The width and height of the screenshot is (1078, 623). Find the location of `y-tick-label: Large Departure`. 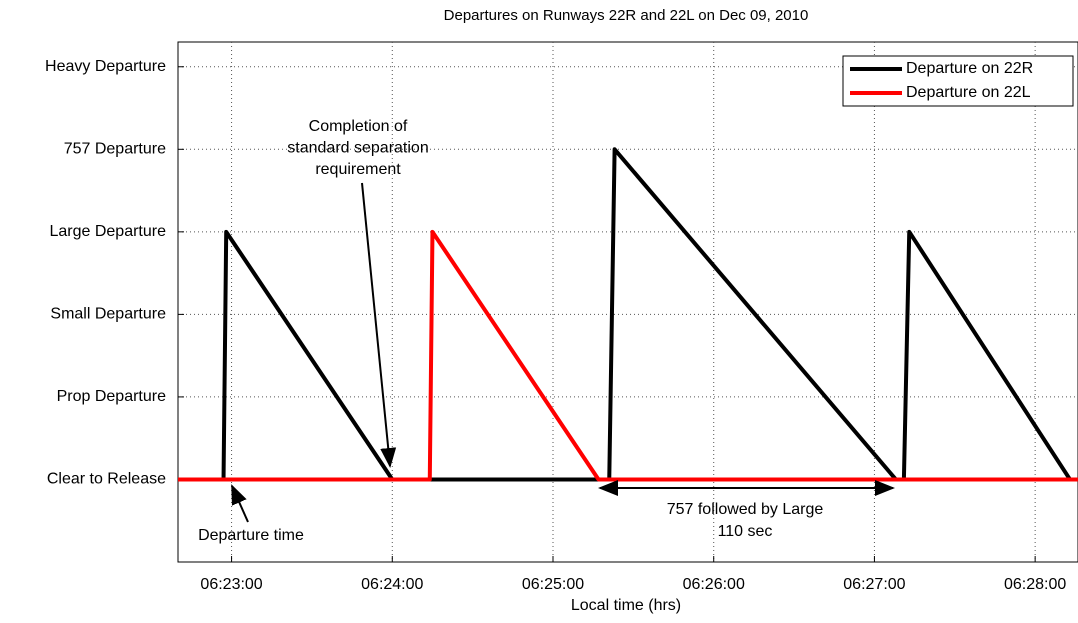

y-tick-label: Large Departure is located at coordinates (107, 231).